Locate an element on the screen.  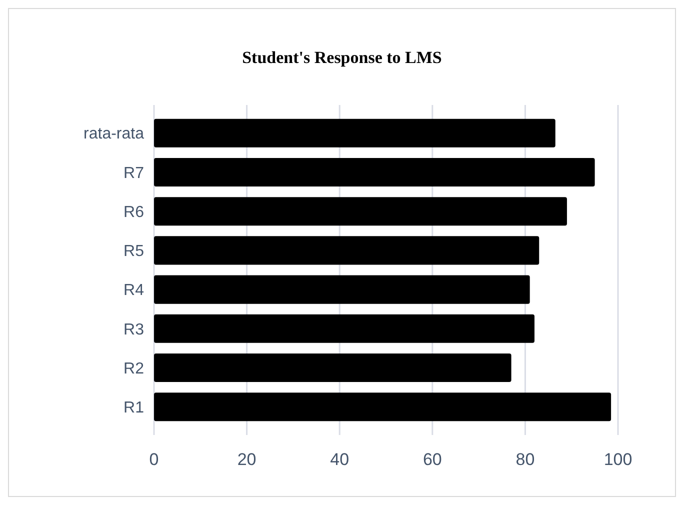
y-tick-label: R3 is located at coordinates (134, 329).